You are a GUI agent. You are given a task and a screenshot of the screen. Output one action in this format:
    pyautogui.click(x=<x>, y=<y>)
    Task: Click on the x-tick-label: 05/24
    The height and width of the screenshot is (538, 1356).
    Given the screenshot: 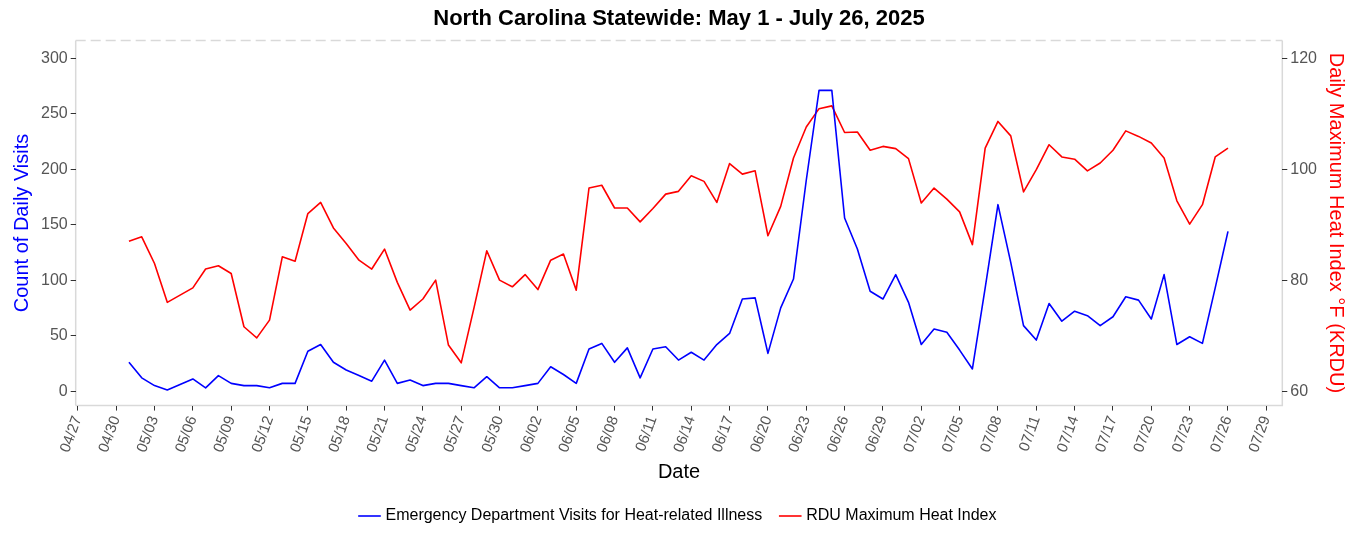 What is the action you would take?
    pyautogui.click(x=415, y=434)
    